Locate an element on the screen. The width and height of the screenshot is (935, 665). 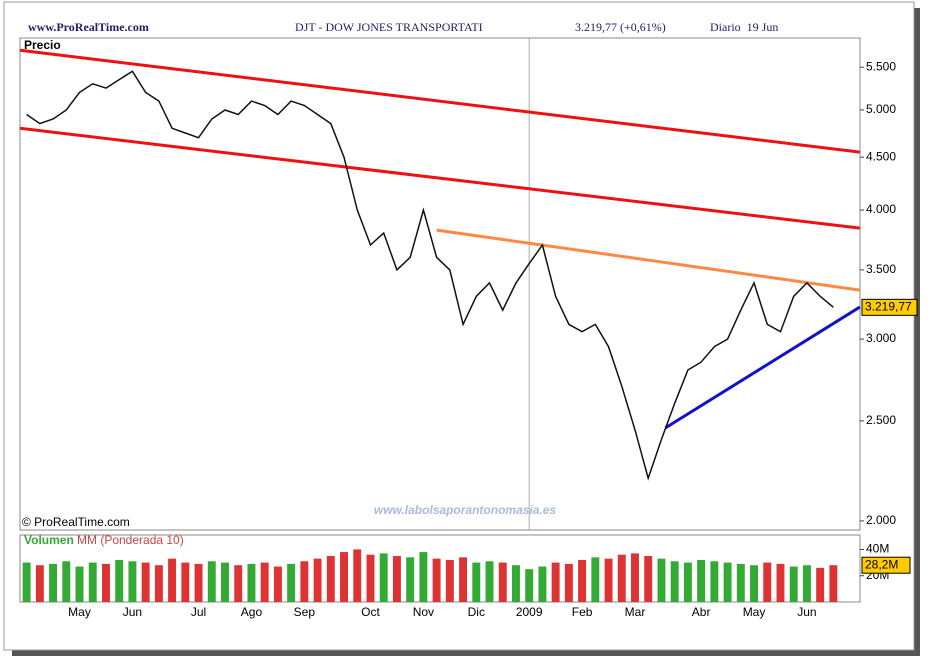
x-tick-label: Oct is located at coordinates (370, 612).